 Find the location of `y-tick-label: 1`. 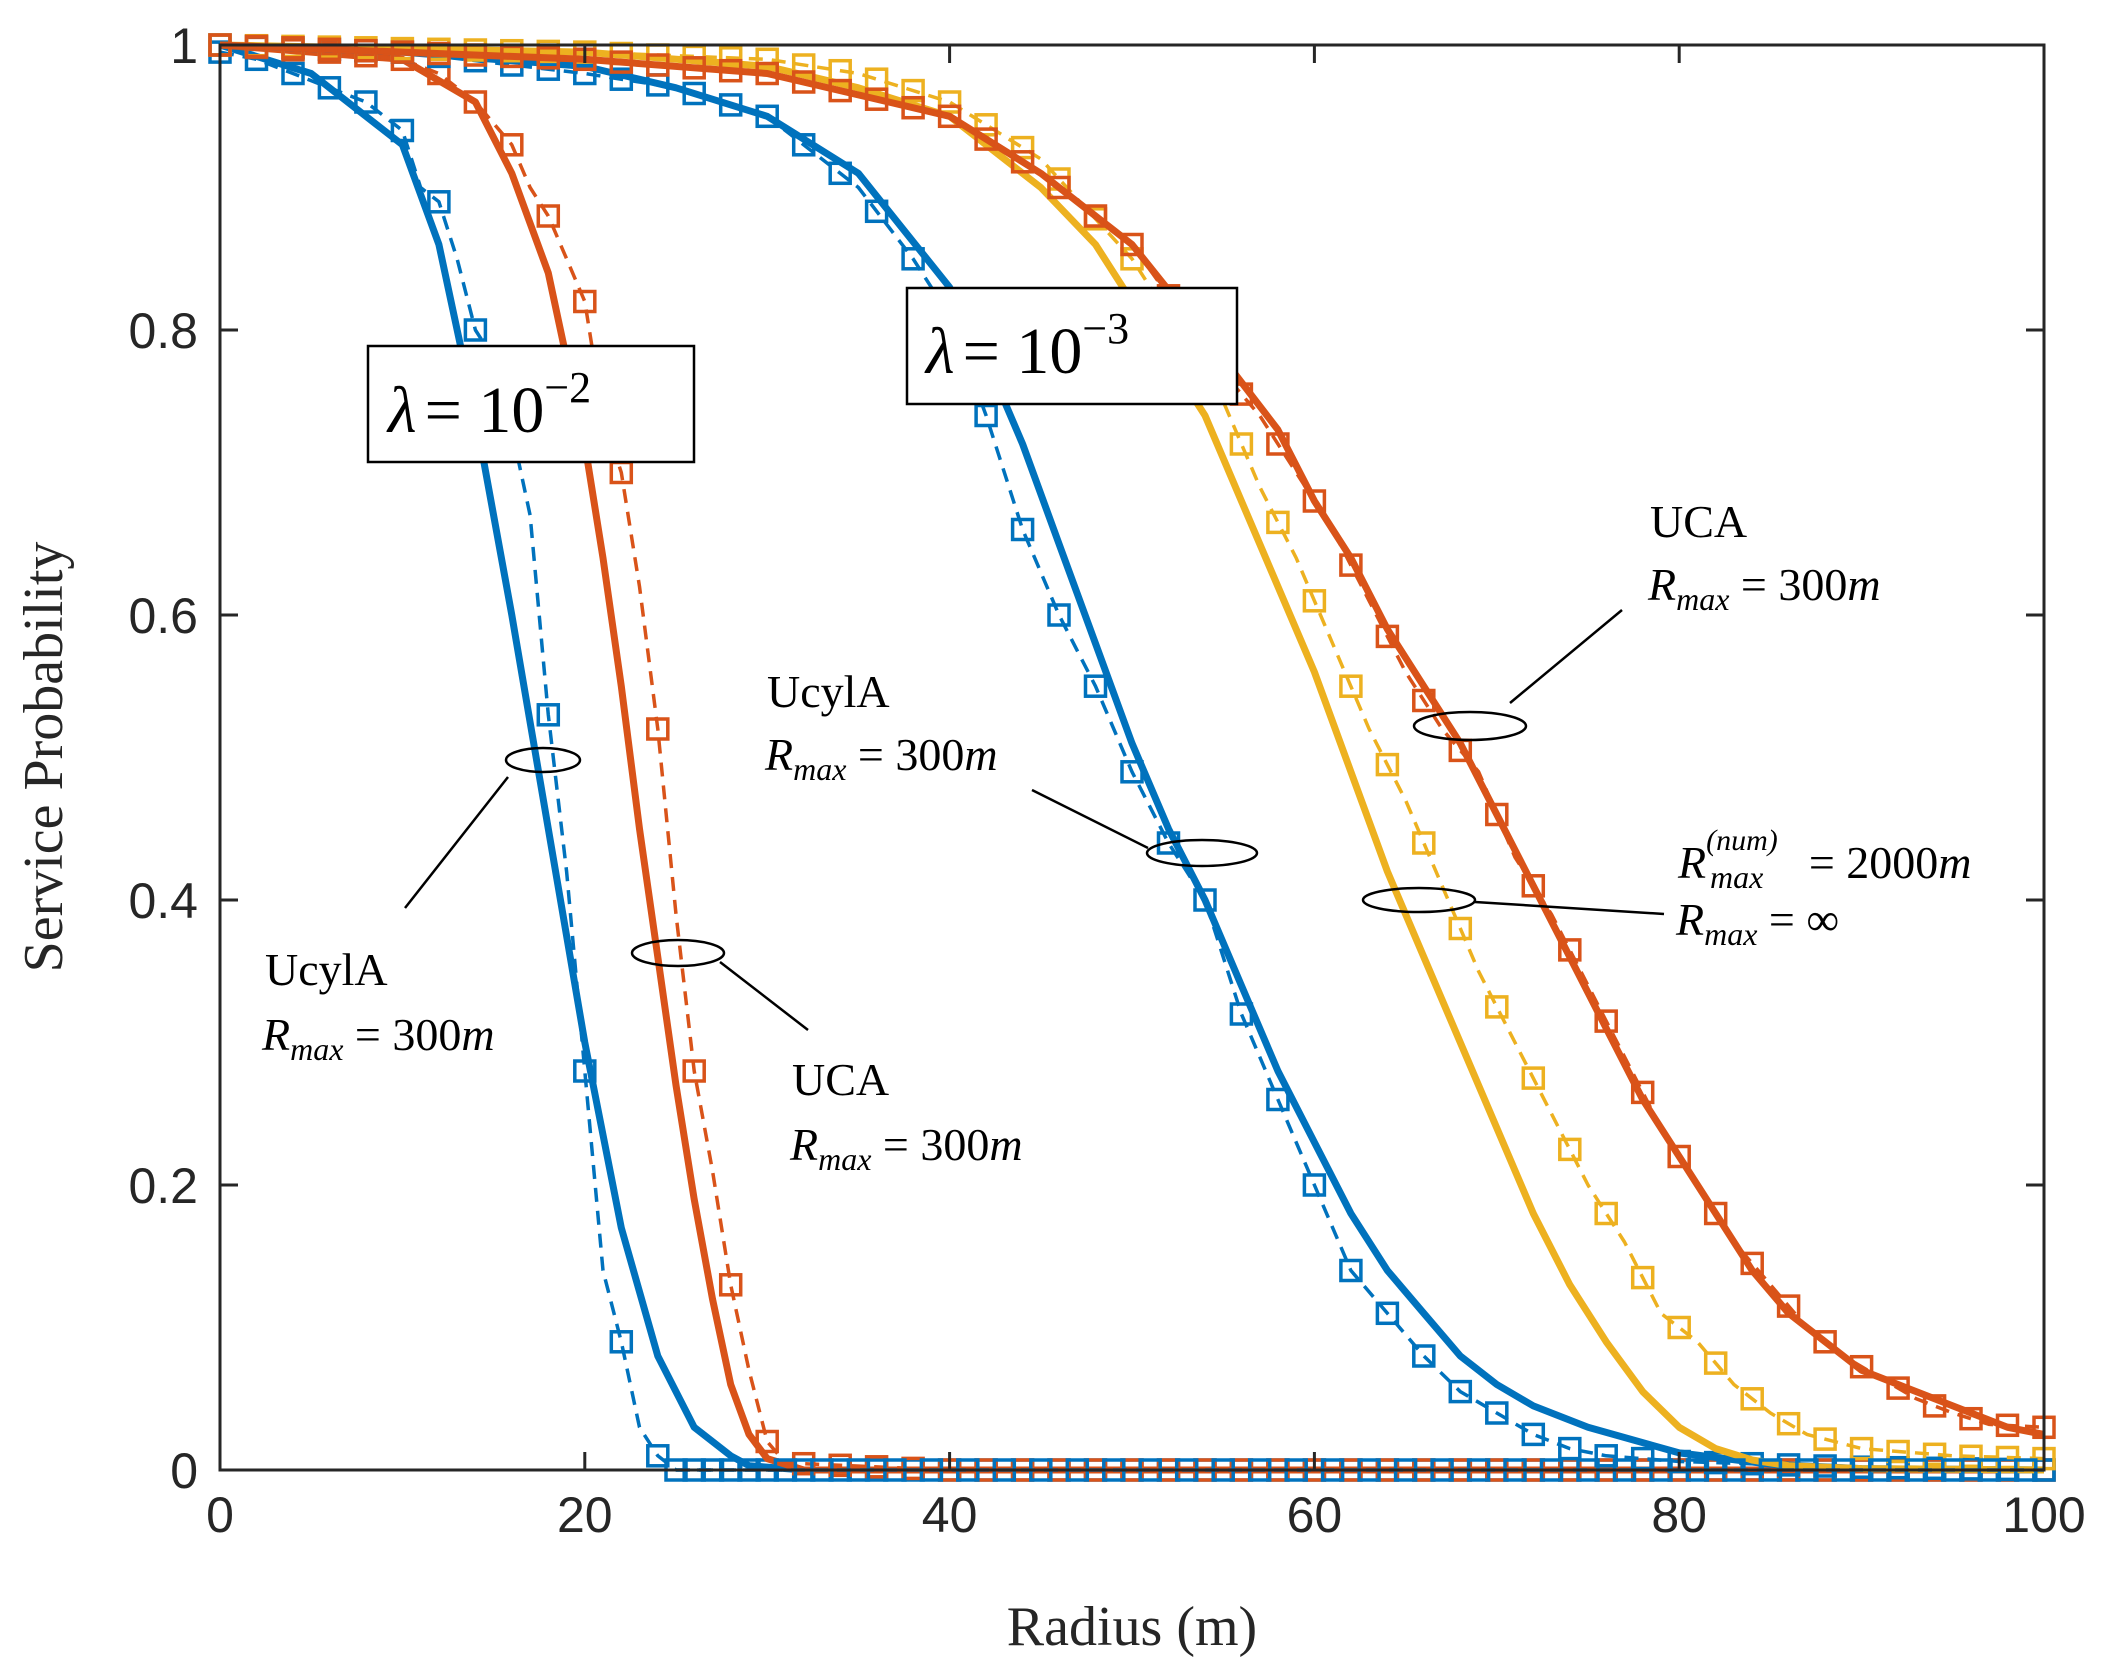

y-tick-label: 1 is located at coordinates (184, 46).